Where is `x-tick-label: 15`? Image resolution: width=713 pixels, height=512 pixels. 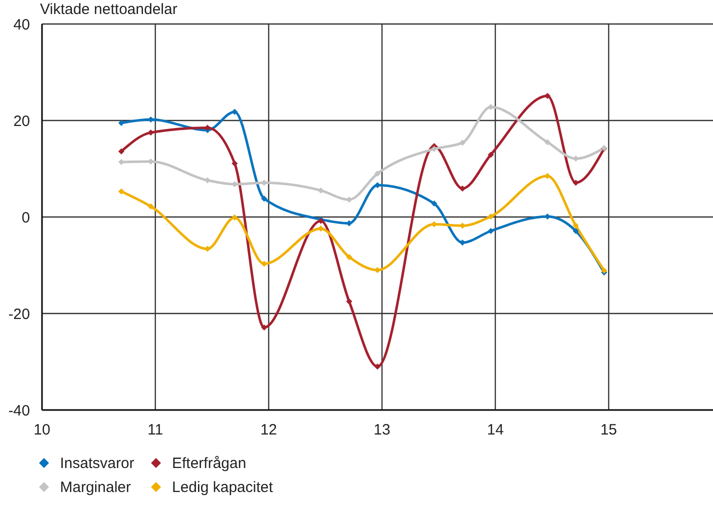 x-tick-label: 15 is located at coordinates (609, 430).